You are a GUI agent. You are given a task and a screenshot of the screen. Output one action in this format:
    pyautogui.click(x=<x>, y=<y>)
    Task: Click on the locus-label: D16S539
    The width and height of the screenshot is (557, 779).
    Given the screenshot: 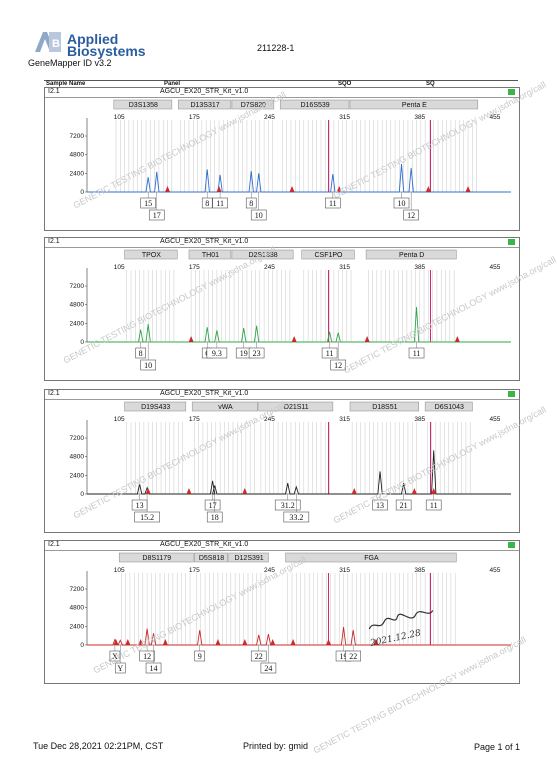 What is the action you would take?
    pyautogui.click(x=314, y=105)
    